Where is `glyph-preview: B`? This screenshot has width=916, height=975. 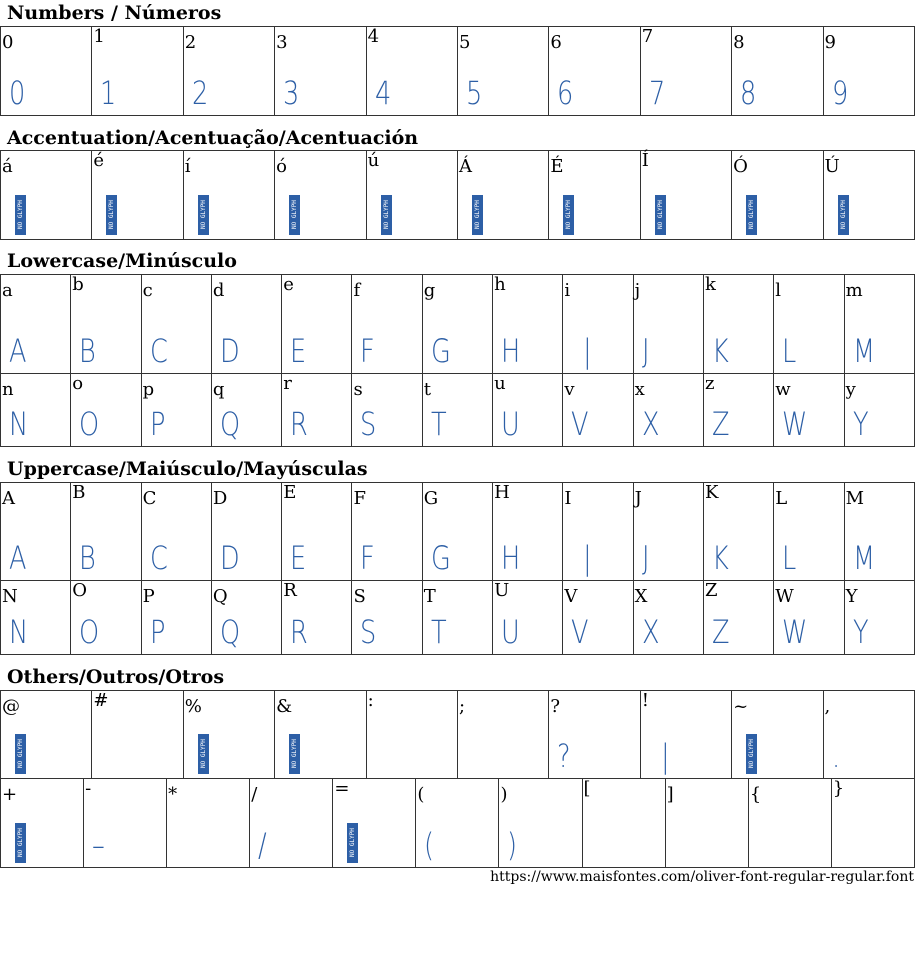
glyph-preview: B is located at coordinates (88, 558).